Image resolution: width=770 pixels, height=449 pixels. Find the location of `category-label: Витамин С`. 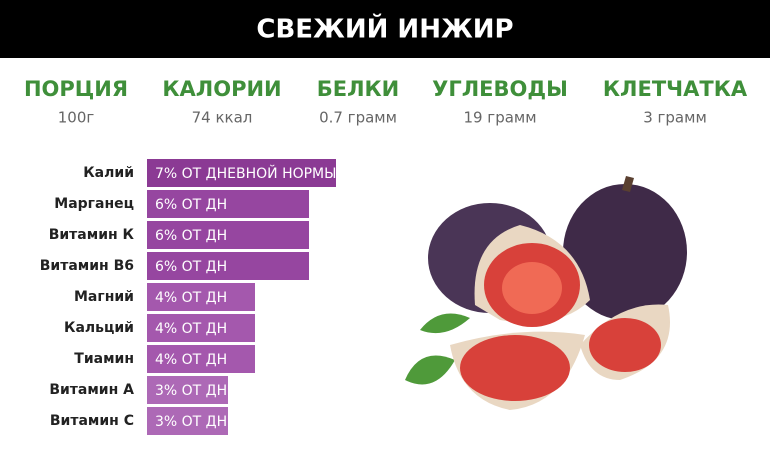

category-label: Витамин С is located at coordinates (92, 421).